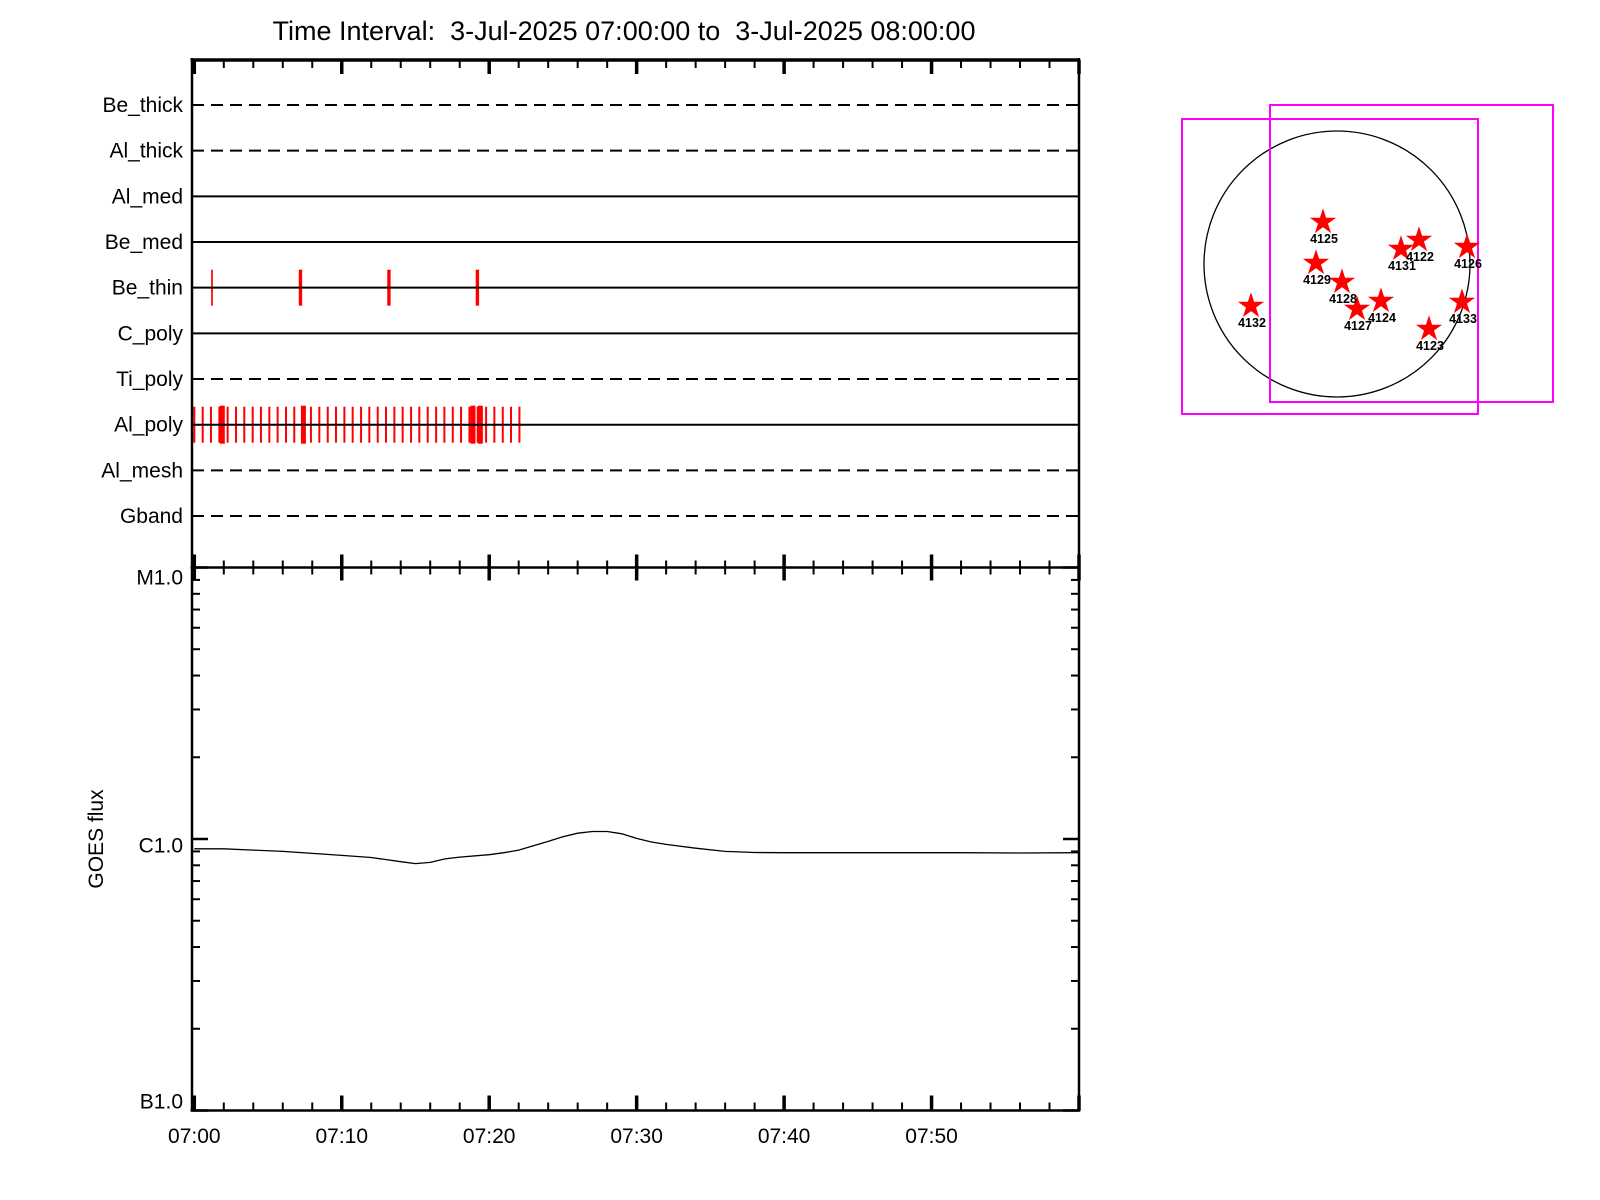 The height and width of the screenshot is (1200, 1600). I want to click on goes-y-label-B1.0: B1.0, so click(161, 1102).